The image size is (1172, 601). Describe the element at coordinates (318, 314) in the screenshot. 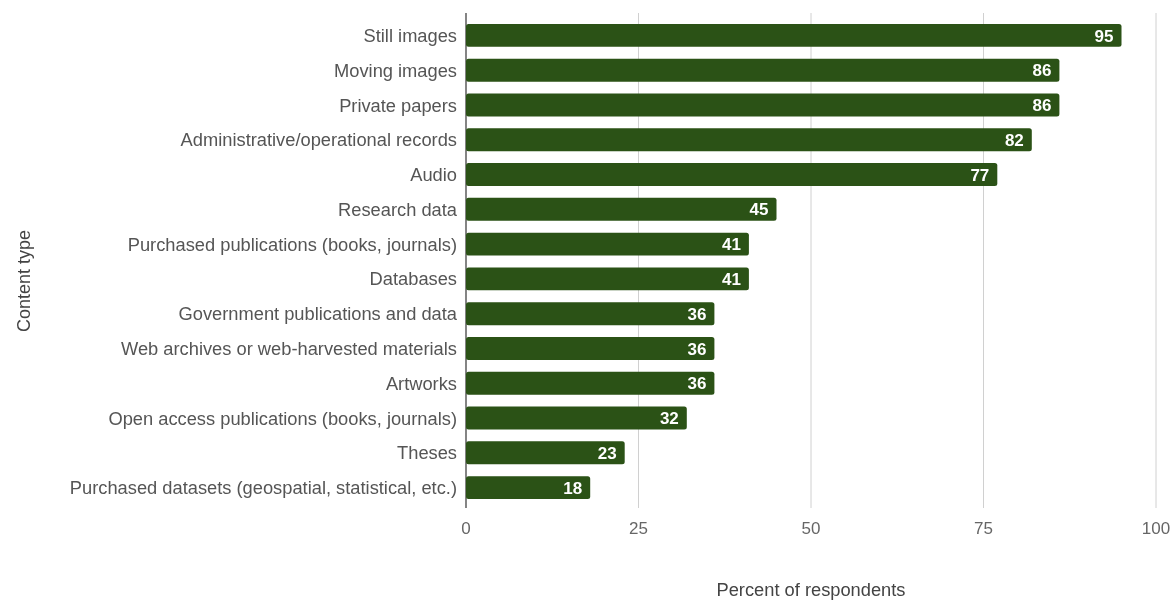

I see `y-tick-label: Government publications and data` at that location.